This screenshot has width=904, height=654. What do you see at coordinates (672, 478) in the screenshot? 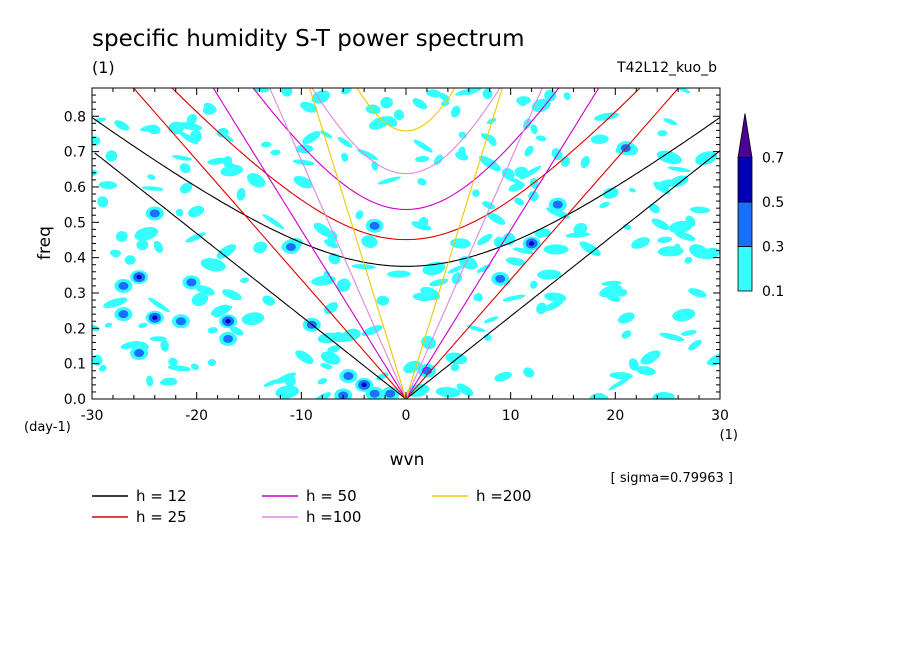
I see `sigma-note: [ sigma=0.79963 ]` at bounding box center [672, 478].